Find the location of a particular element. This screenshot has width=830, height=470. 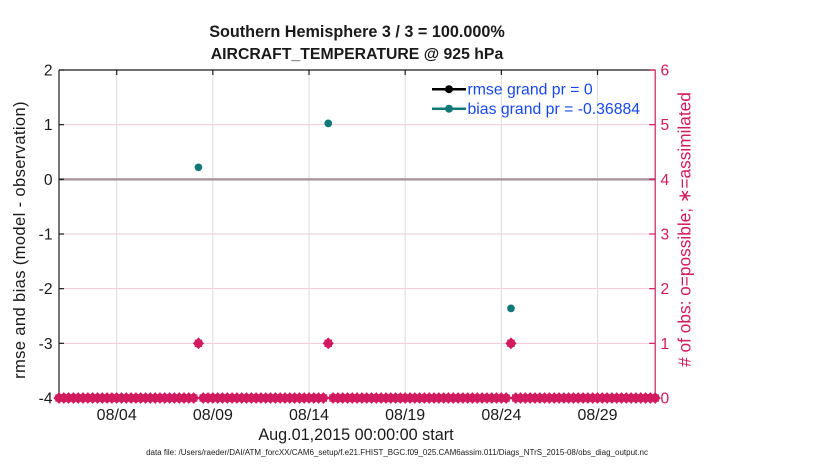

svg-text: 5 is located at coordinates (665, 125).